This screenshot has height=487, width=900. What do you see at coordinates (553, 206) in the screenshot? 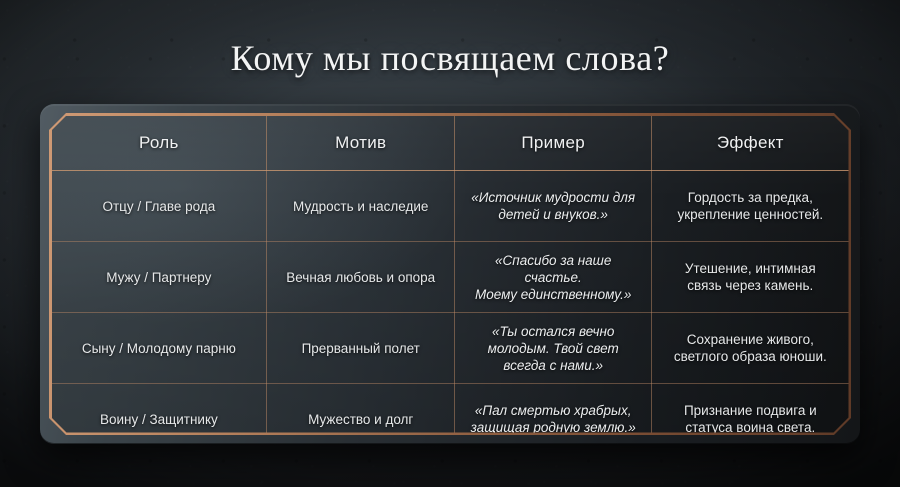
I see `cell-example: «Источник мудрости для детей и внуков.»` at bounding box center [553, 206].